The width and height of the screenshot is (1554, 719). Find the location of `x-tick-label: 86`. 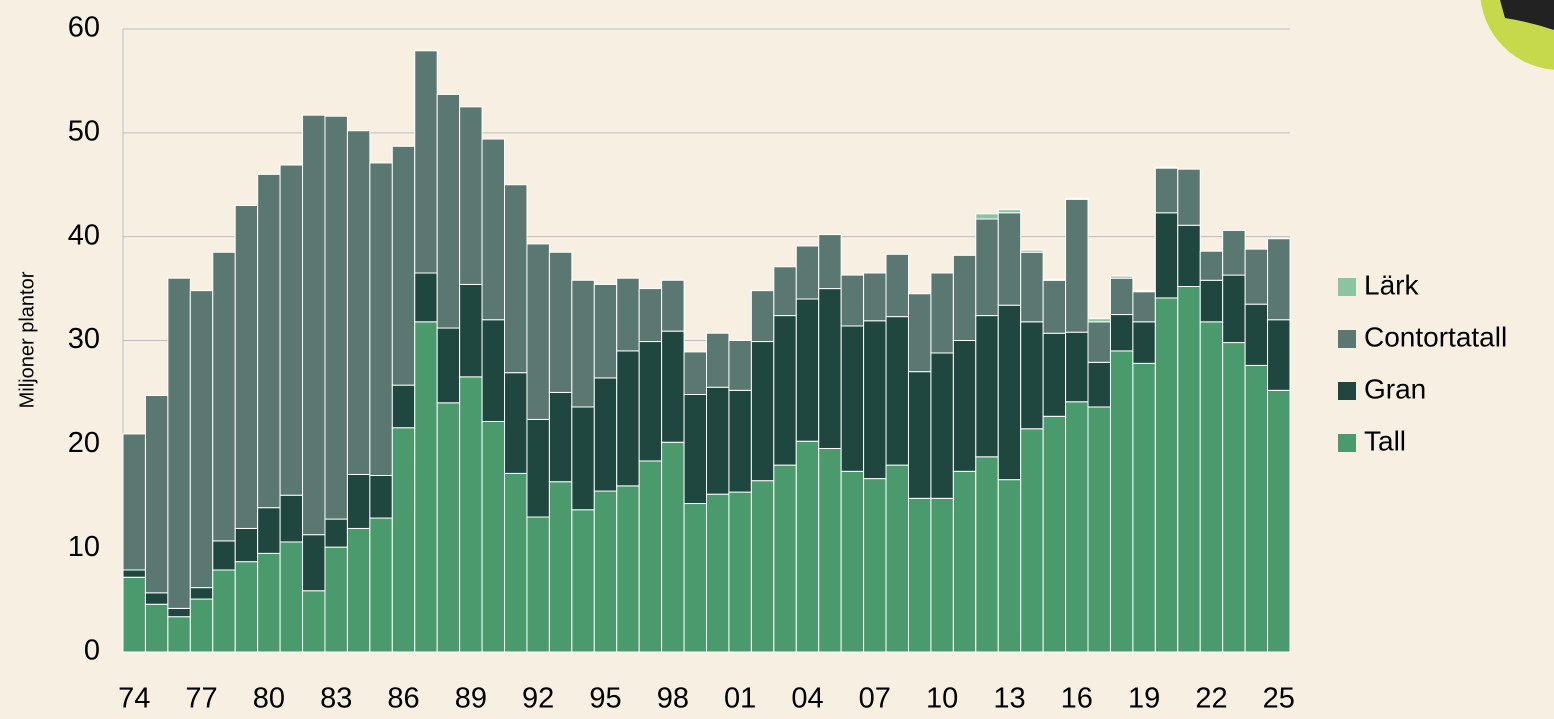

x-tick-label: 86 is located at coordinates (403, 699).